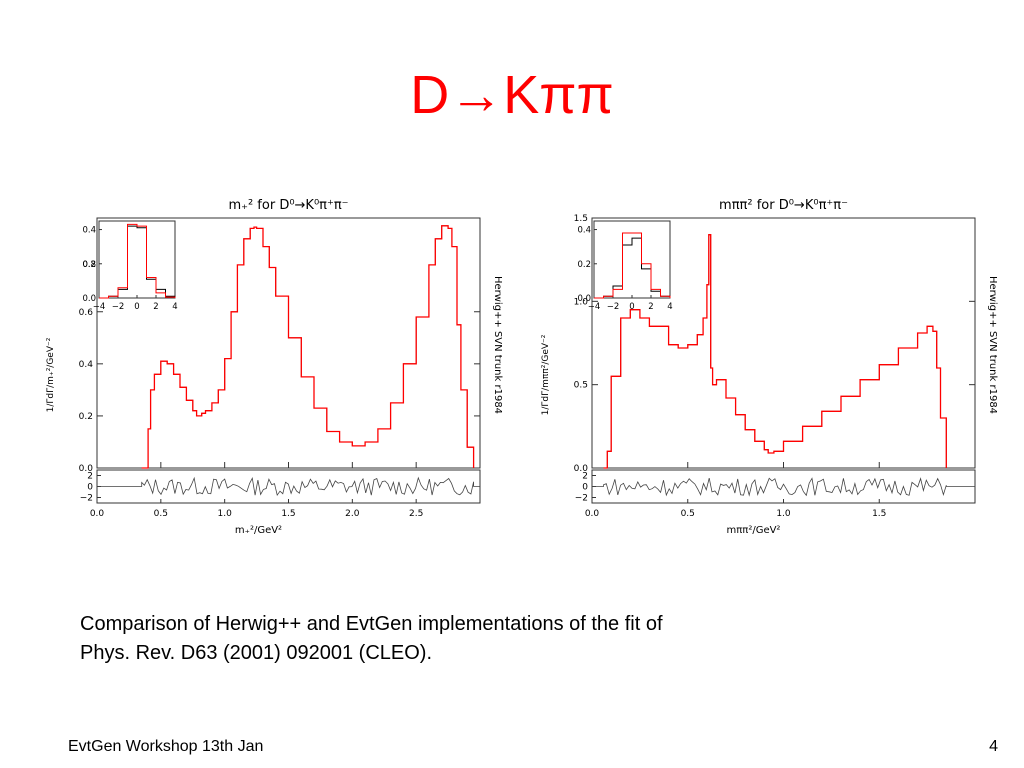 This screenshot has width=1024, height=768. I want to click on y-tick-label: 1.5, so click(581, 219).